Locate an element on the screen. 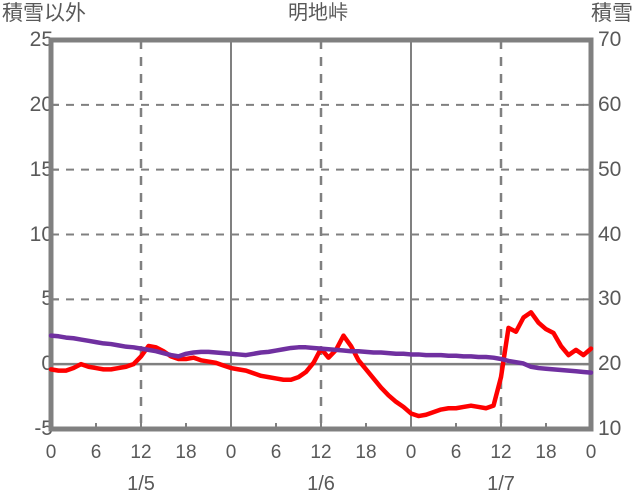 Image resolution: width=636 pixels, height=501 pixels. day-label: 1/7 is located at coordinates (501, 484).